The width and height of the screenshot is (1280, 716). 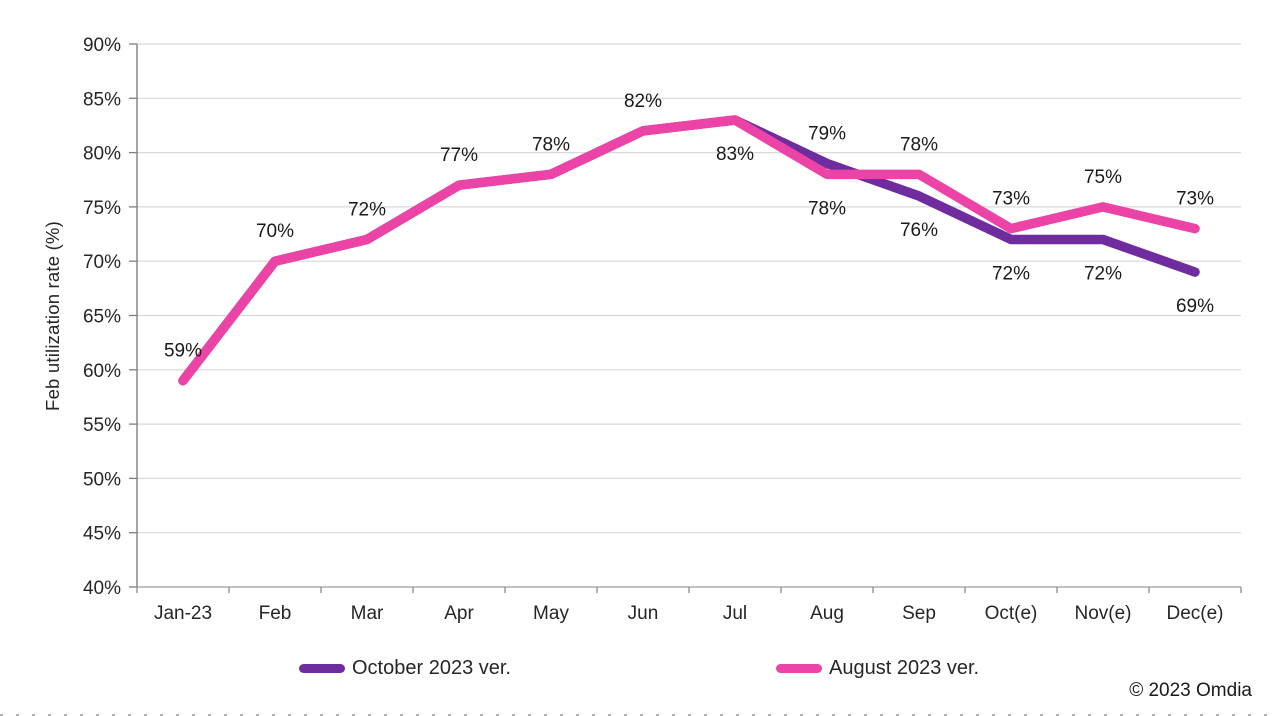 What do you see at coordinates (102, 479) in the screenshot?
I see `y-tick-label: 50%` at bounding box center [102, 479].